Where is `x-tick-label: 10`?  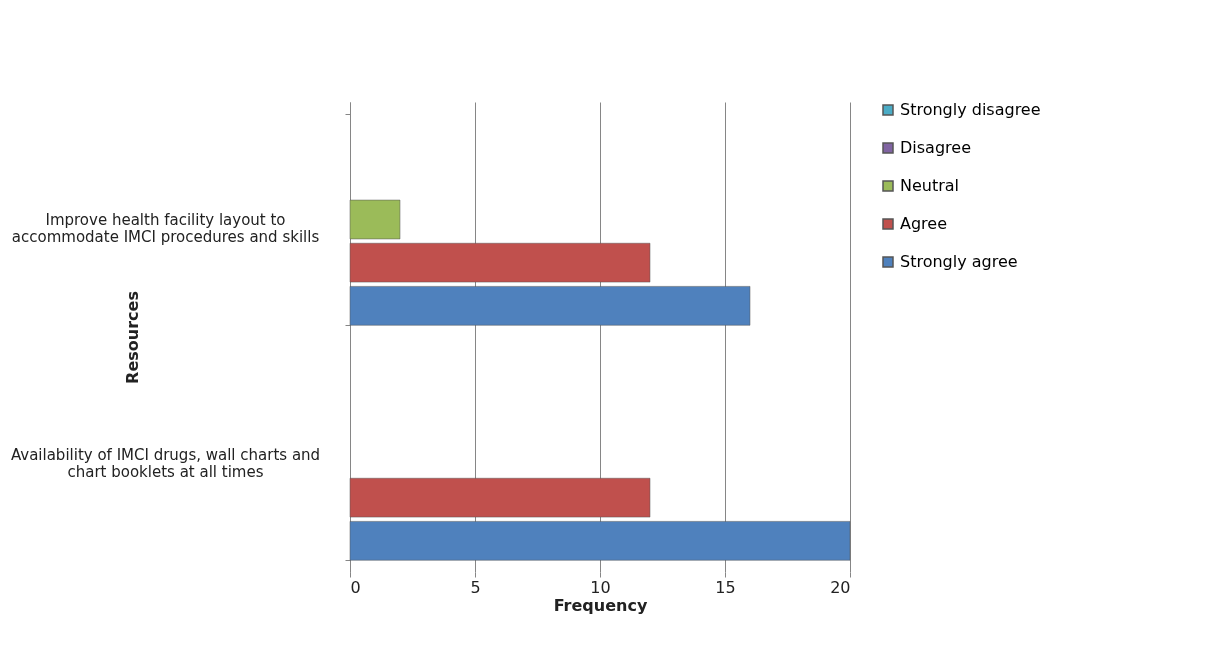
x-tick-label: 10 is located at coordinates (600, 587).